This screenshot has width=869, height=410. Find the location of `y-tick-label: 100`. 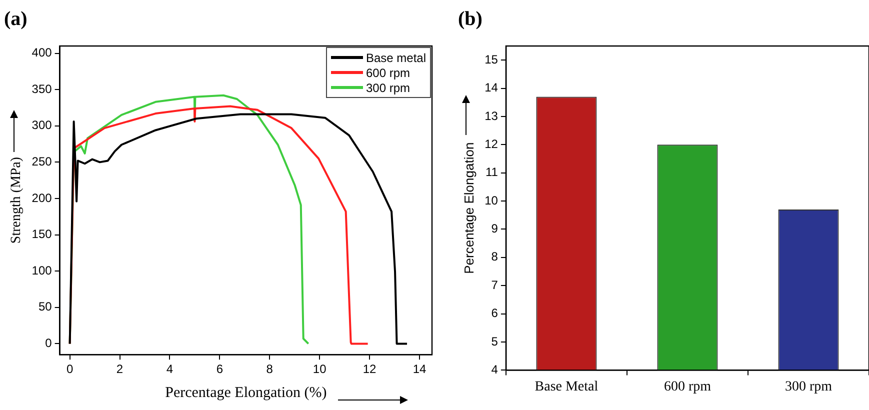

y-tick-label: 100 is located at coordinates (42, 270).